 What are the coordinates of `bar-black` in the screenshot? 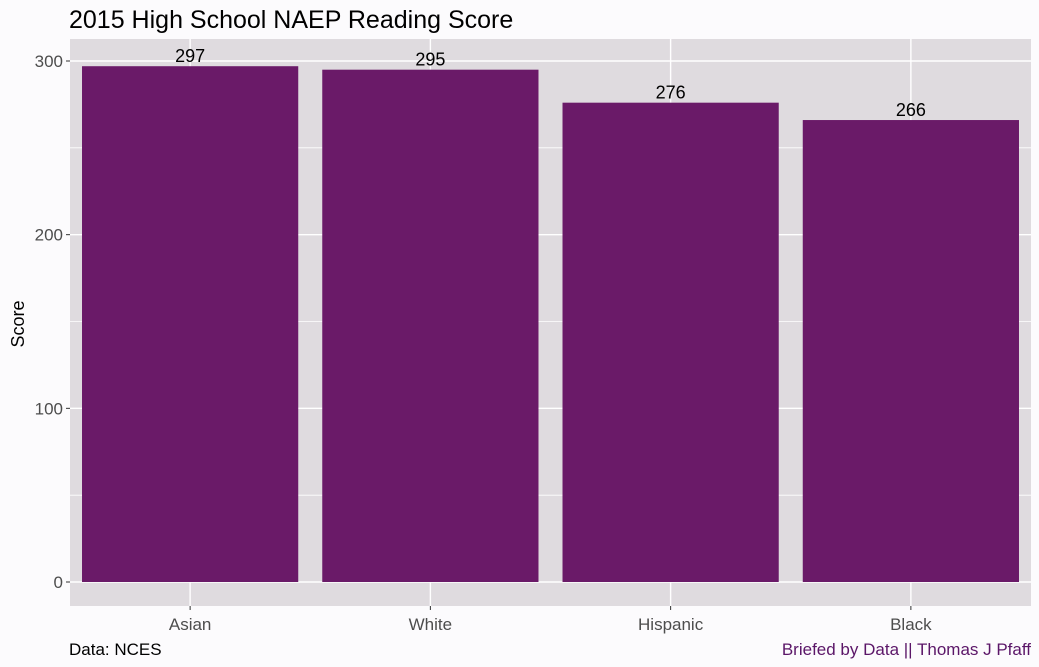 It's located at (910, 351).